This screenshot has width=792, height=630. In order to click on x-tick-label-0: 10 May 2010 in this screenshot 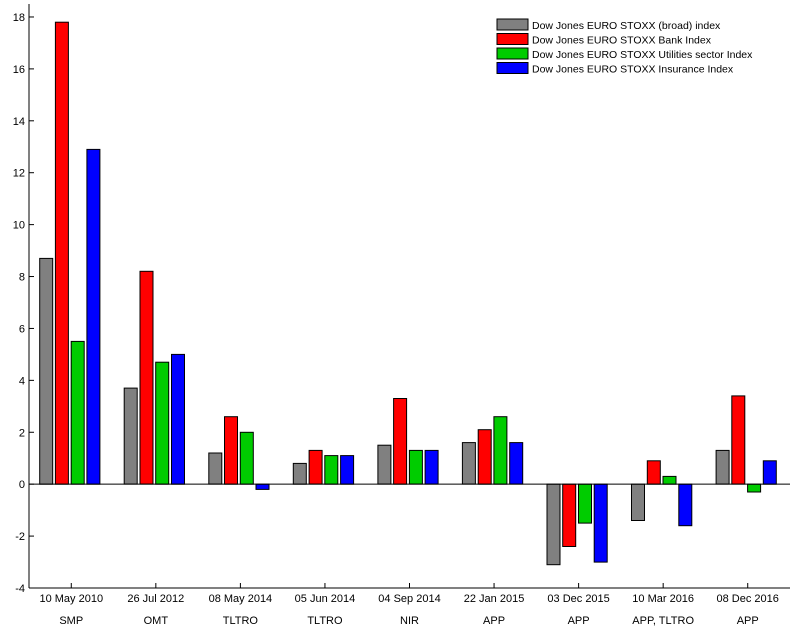, I will do `click(71, 599)`.